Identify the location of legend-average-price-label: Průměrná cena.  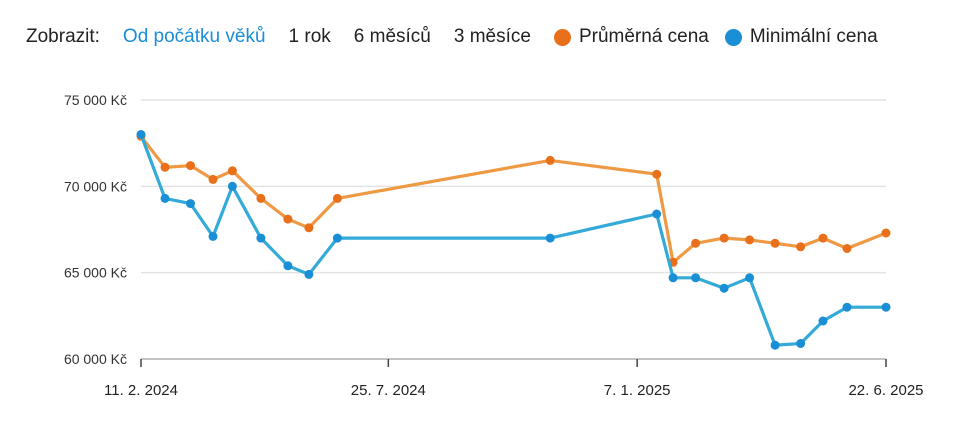
(643, 36).